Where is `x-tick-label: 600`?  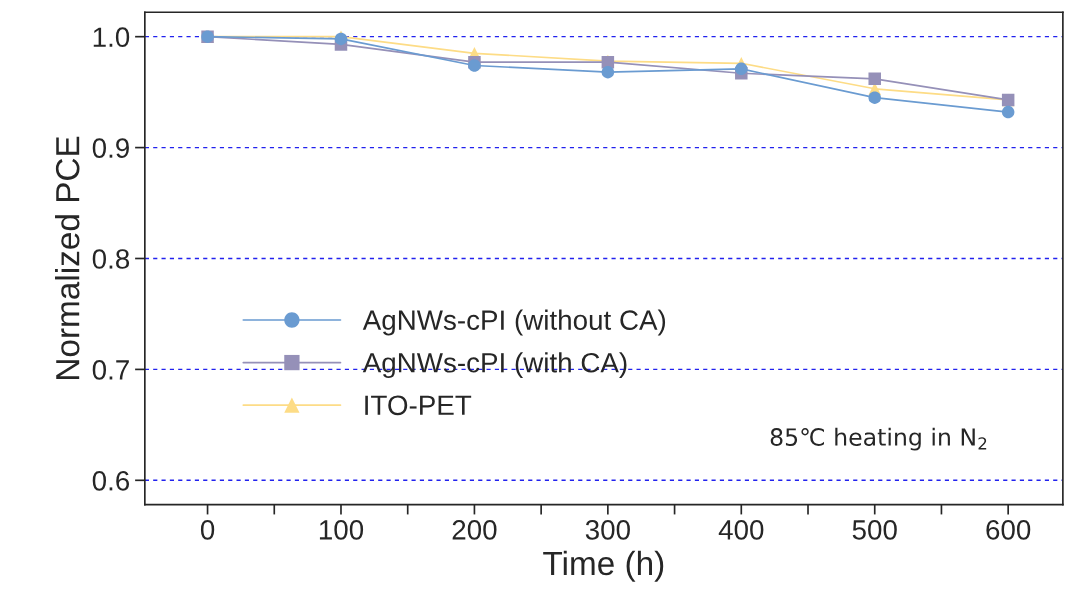 x-tick-label: 600 is located at coordinates (1008, 530).